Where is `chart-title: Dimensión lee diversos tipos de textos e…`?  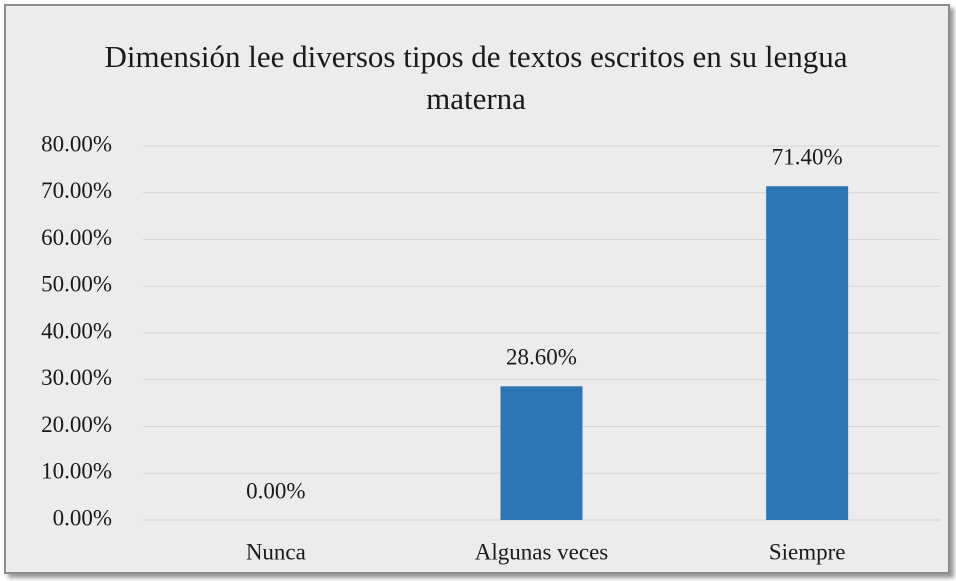 chart-title: Dimensión lee diversos tipos de textos e… is located at coordinates (476, 77).